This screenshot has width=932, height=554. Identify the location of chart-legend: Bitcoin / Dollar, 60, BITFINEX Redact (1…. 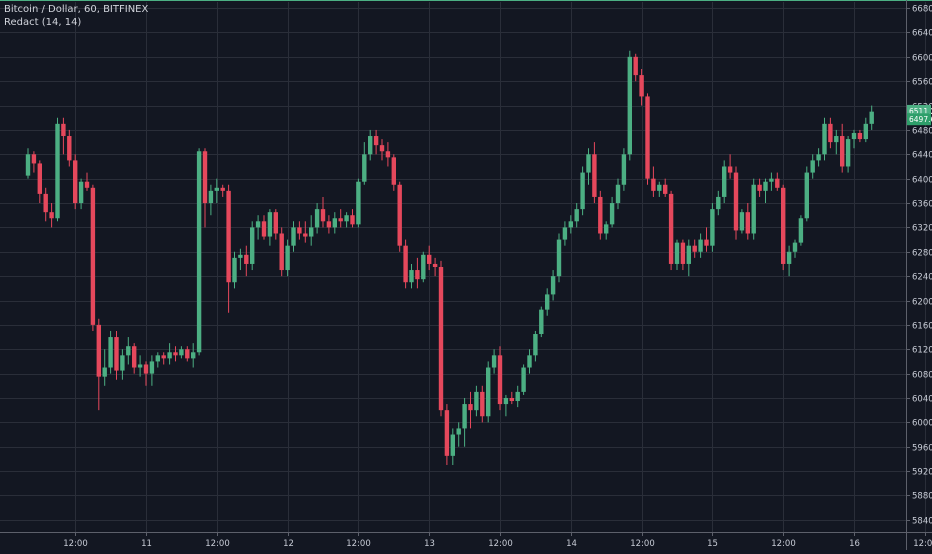
(76, 16).